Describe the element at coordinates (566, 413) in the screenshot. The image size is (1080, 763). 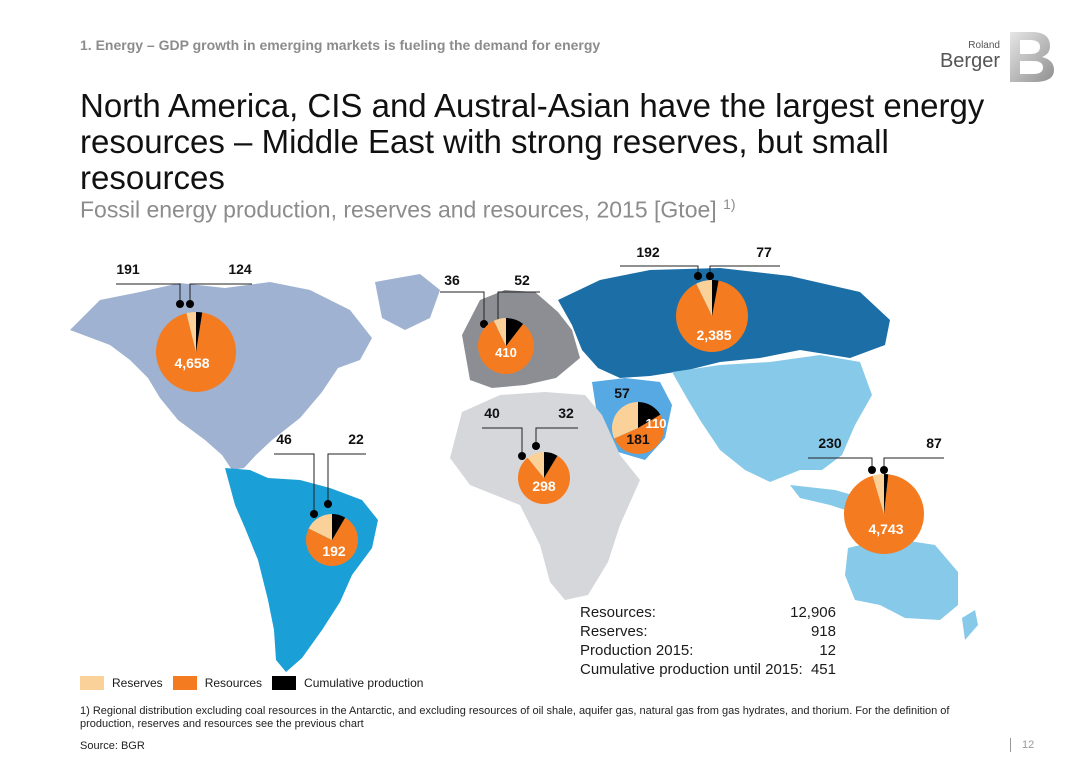
I see `cumulative-production-value-label: 32` at that location.